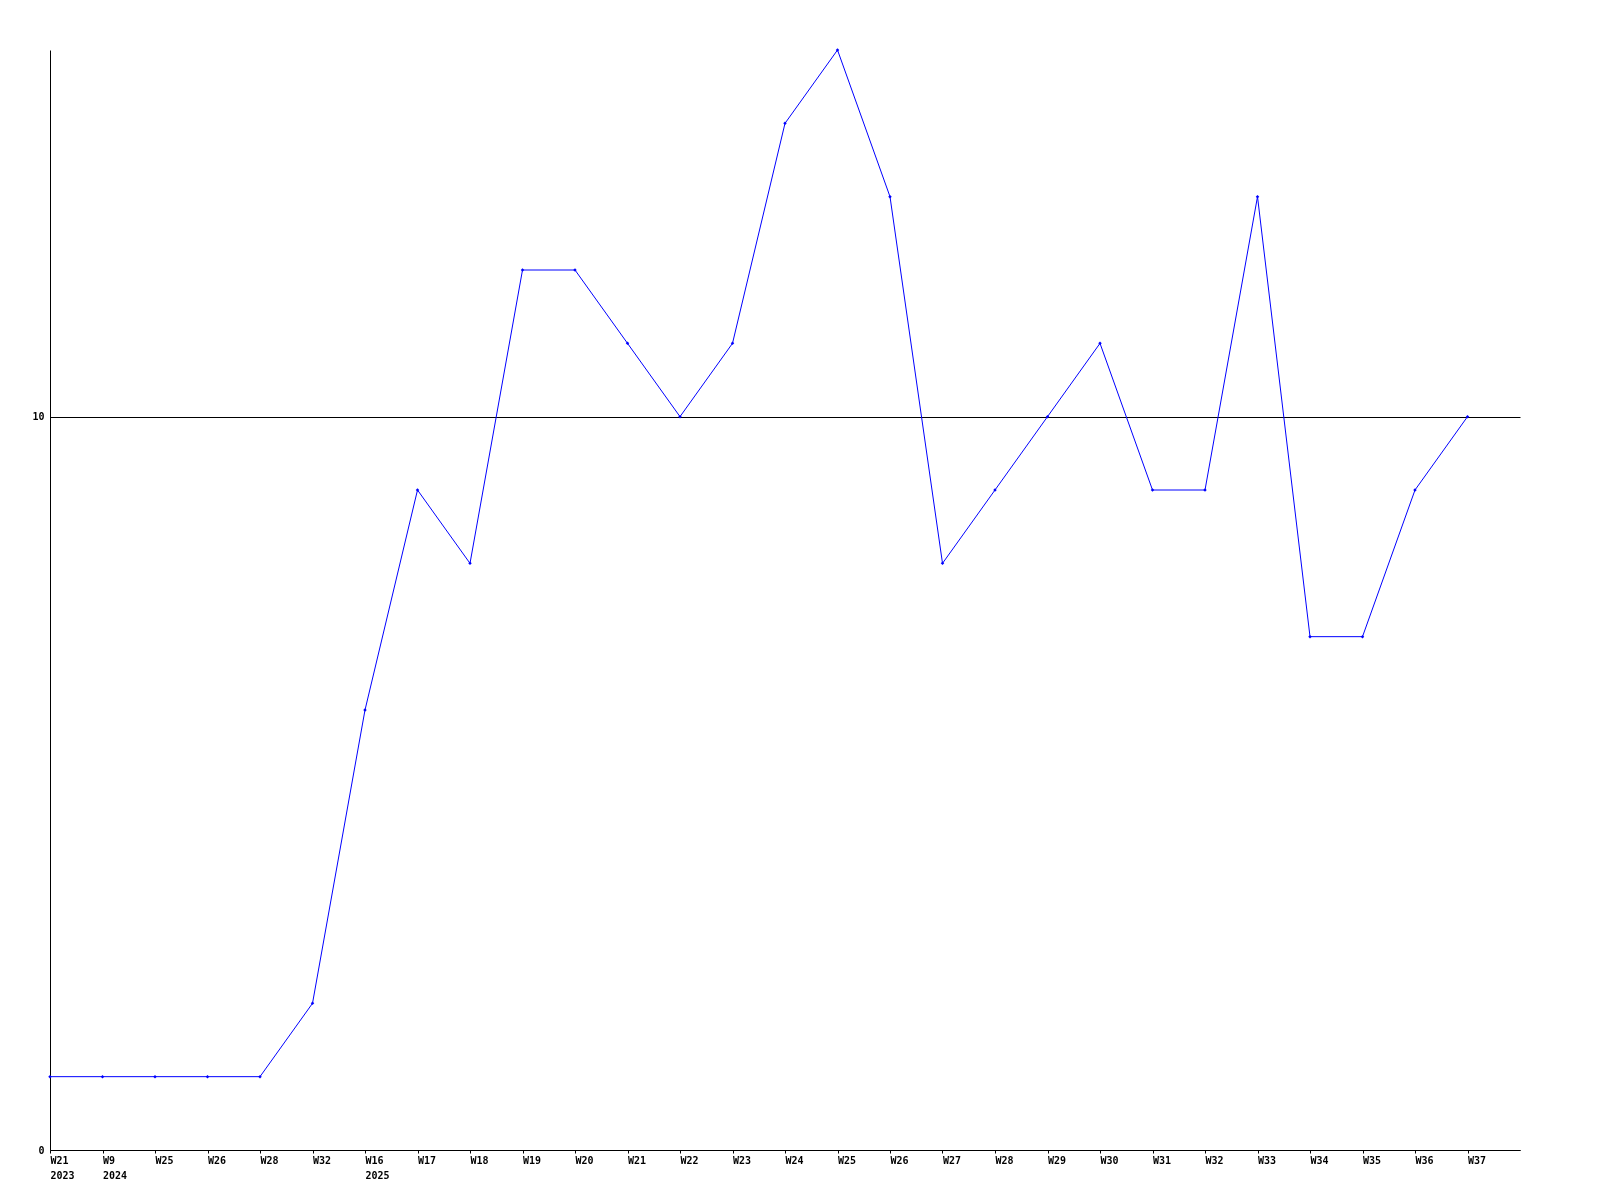  Describe the element at coordinates (1424, 1160) in the screenshot. I see `x-tick-label: W36` at that location.